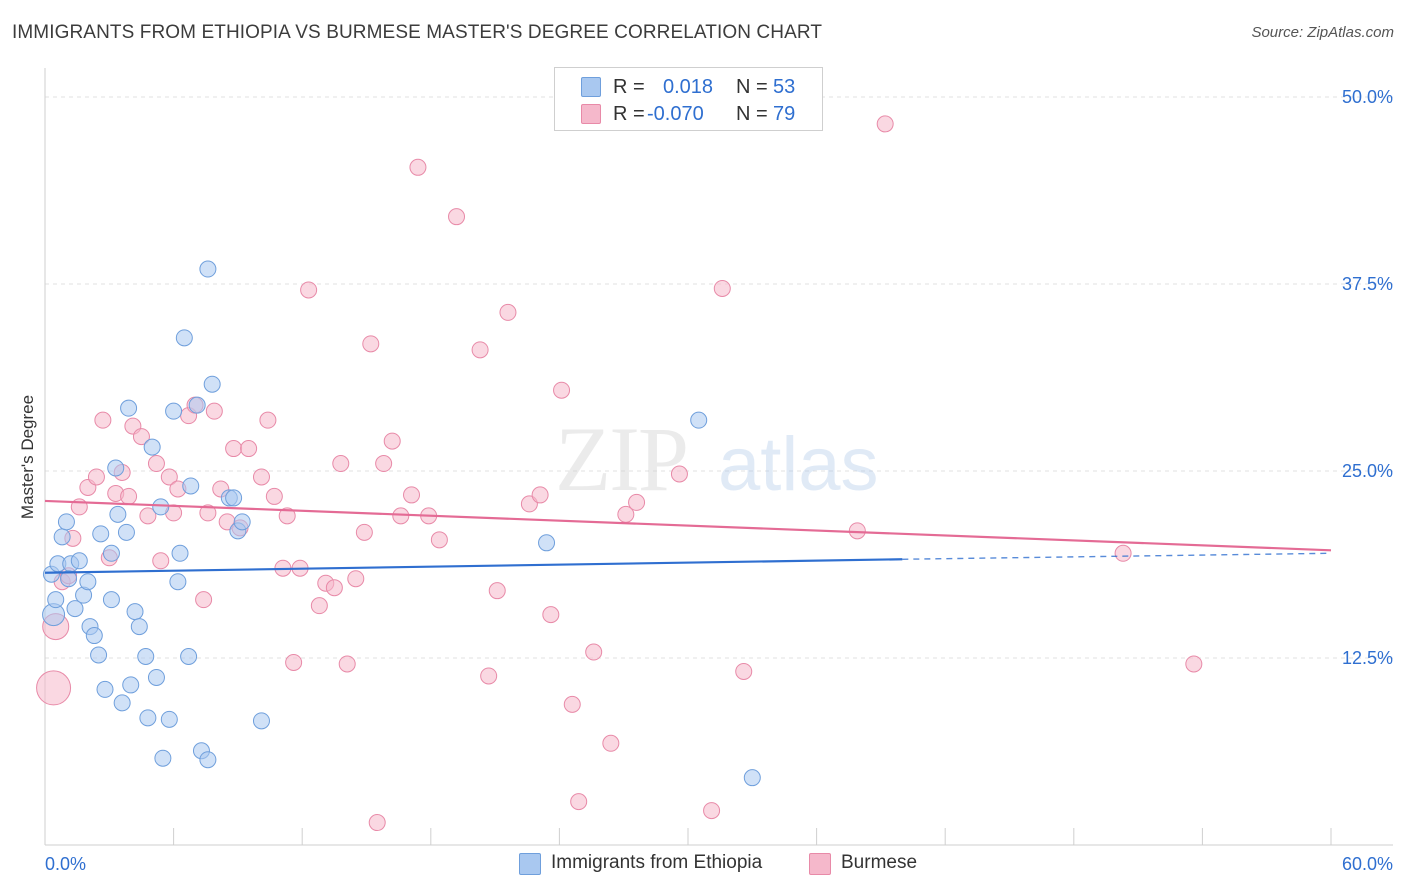 Image resolution: width=1406 pixels, height=892 pixels. Describe the element at coordinates (65, 864) in the screenshot. I see `x-tick-label: 0.0%` at that location.